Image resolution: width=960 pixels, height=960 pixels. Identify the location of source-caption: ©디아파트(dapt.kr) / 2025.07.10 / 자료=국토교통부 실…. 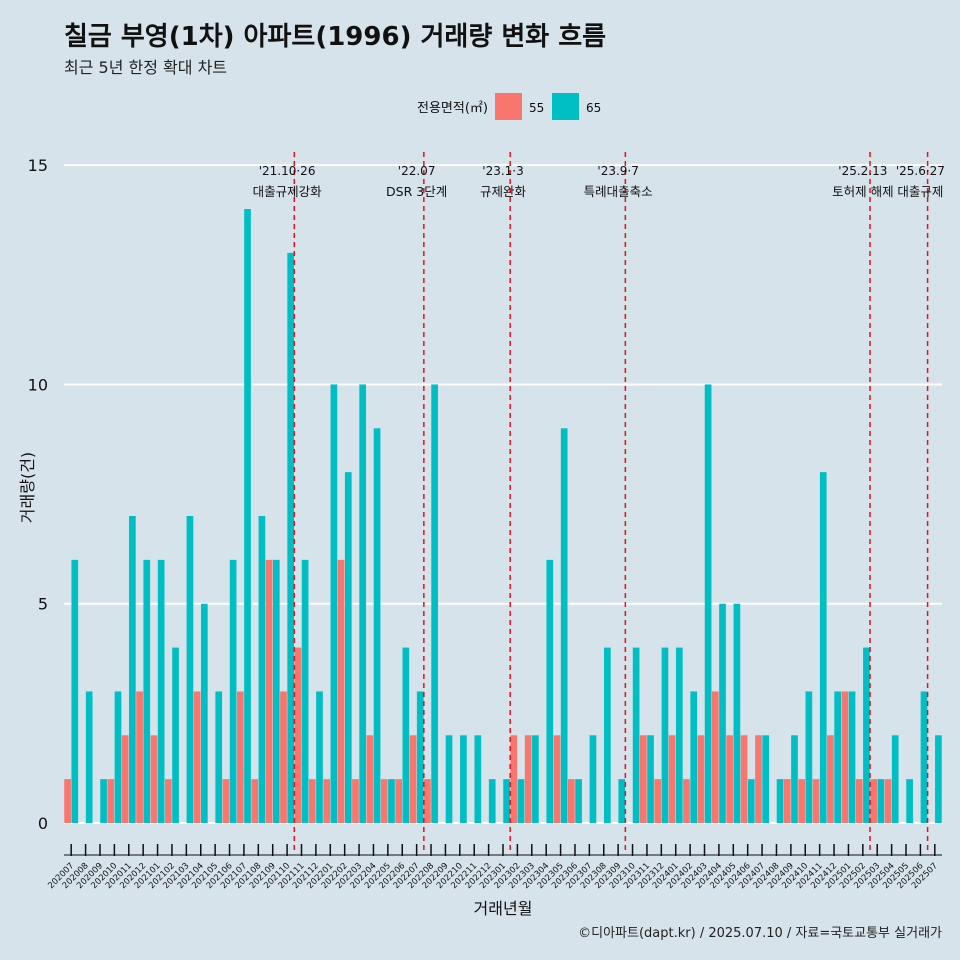
(760, 933).